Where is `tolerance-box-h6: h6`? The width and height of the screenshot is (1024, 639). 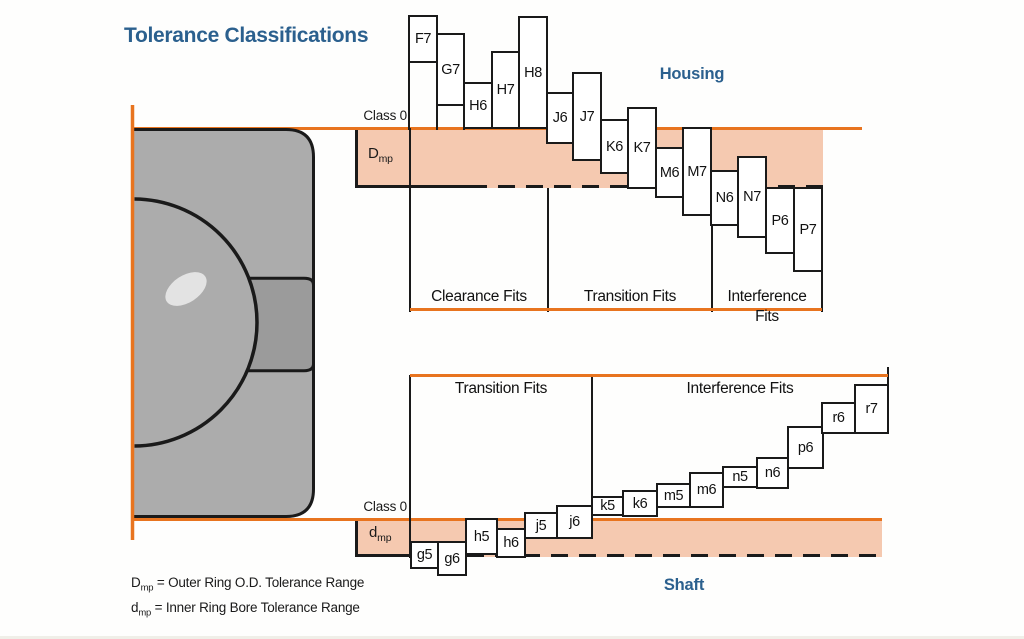
tolerance-box-h6: h6 is located at coordinates (511, 543).